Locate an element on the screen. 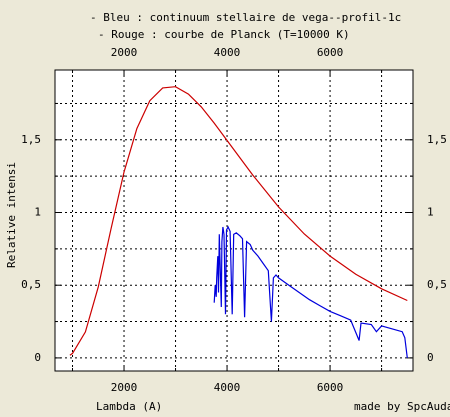 This screenshot has height=417, width=450. x-tick-label-top: 4000 is located at coordinates (227, 52).